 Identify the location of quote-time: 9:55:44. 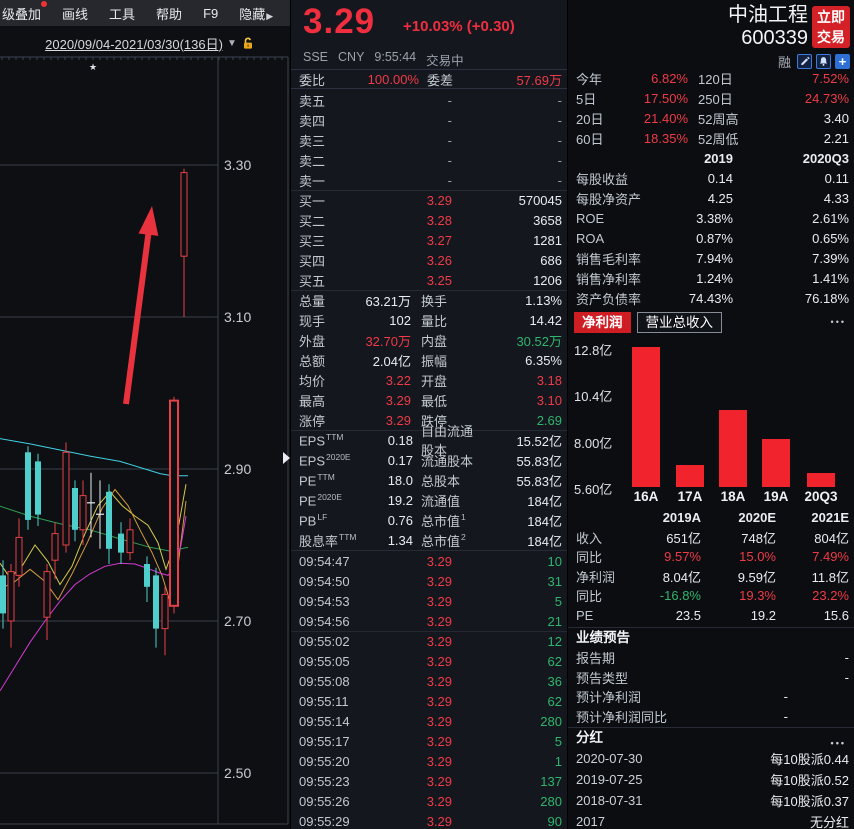
(395, 57).